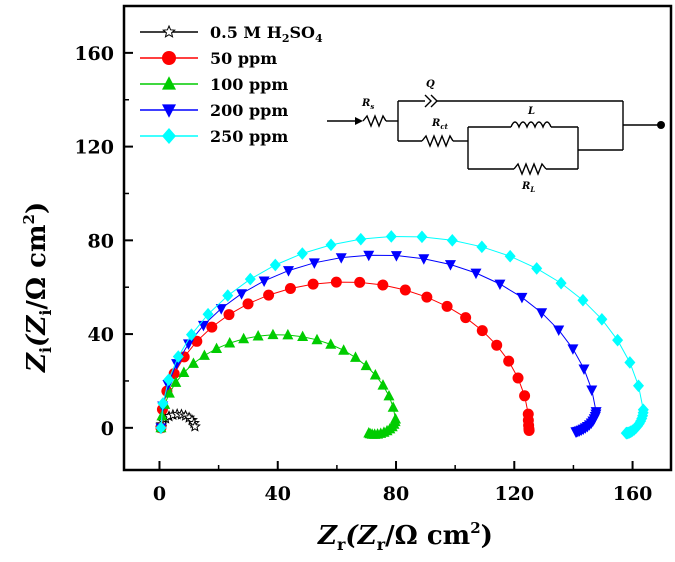 This screenshot has width=675, height=562. What do you see at coordinates (249, 136) in the screenshot?
I see `legend-label: 250 ppm` at bounding box center [249, 136].